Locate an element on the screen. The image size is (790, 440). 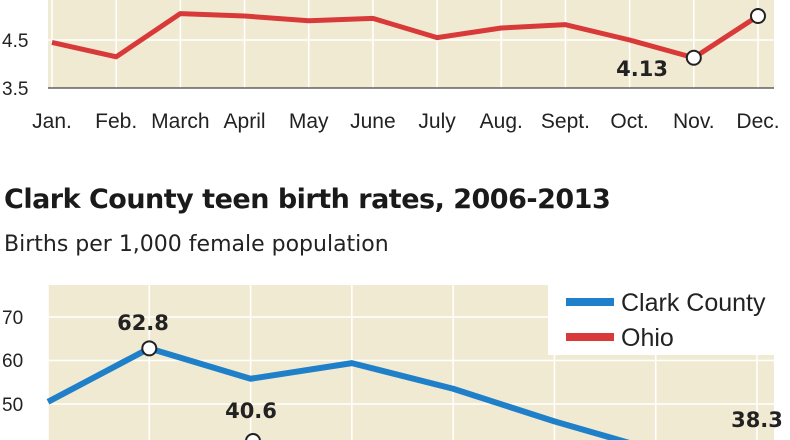
top-xtick-label: July is located at coordinates (437, 121).